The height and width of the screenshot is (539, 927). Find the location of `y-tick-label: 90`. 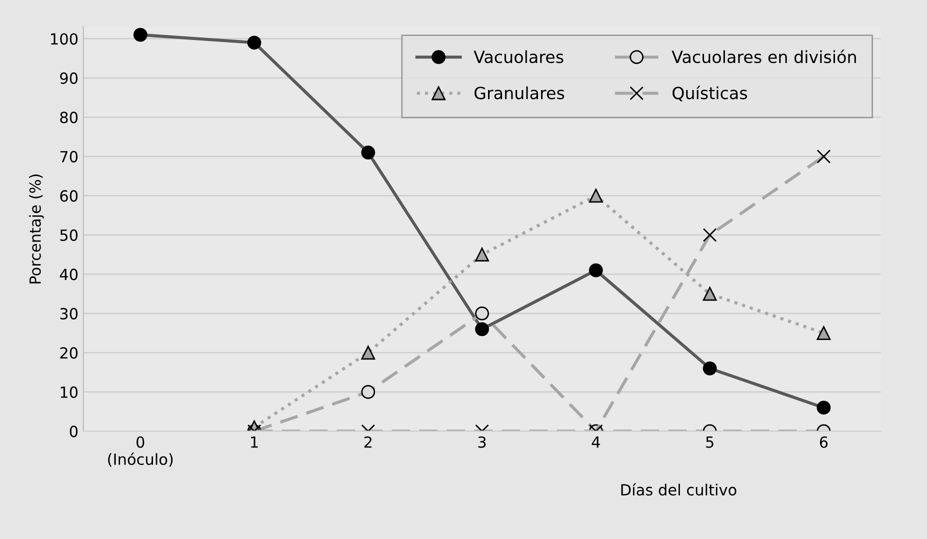

y-tick-label: 90 is located at coordinates (69, 78).